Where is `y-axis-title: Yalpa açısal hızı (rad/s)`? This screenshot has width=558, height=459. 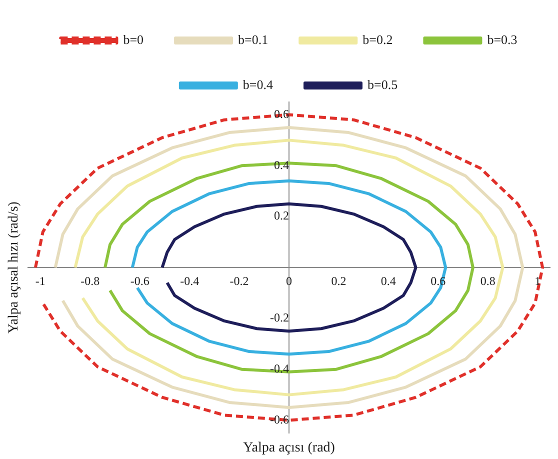
y-axis-title: Yalpa açısal hızı (rad/s) is located at coordinates (14, 267).